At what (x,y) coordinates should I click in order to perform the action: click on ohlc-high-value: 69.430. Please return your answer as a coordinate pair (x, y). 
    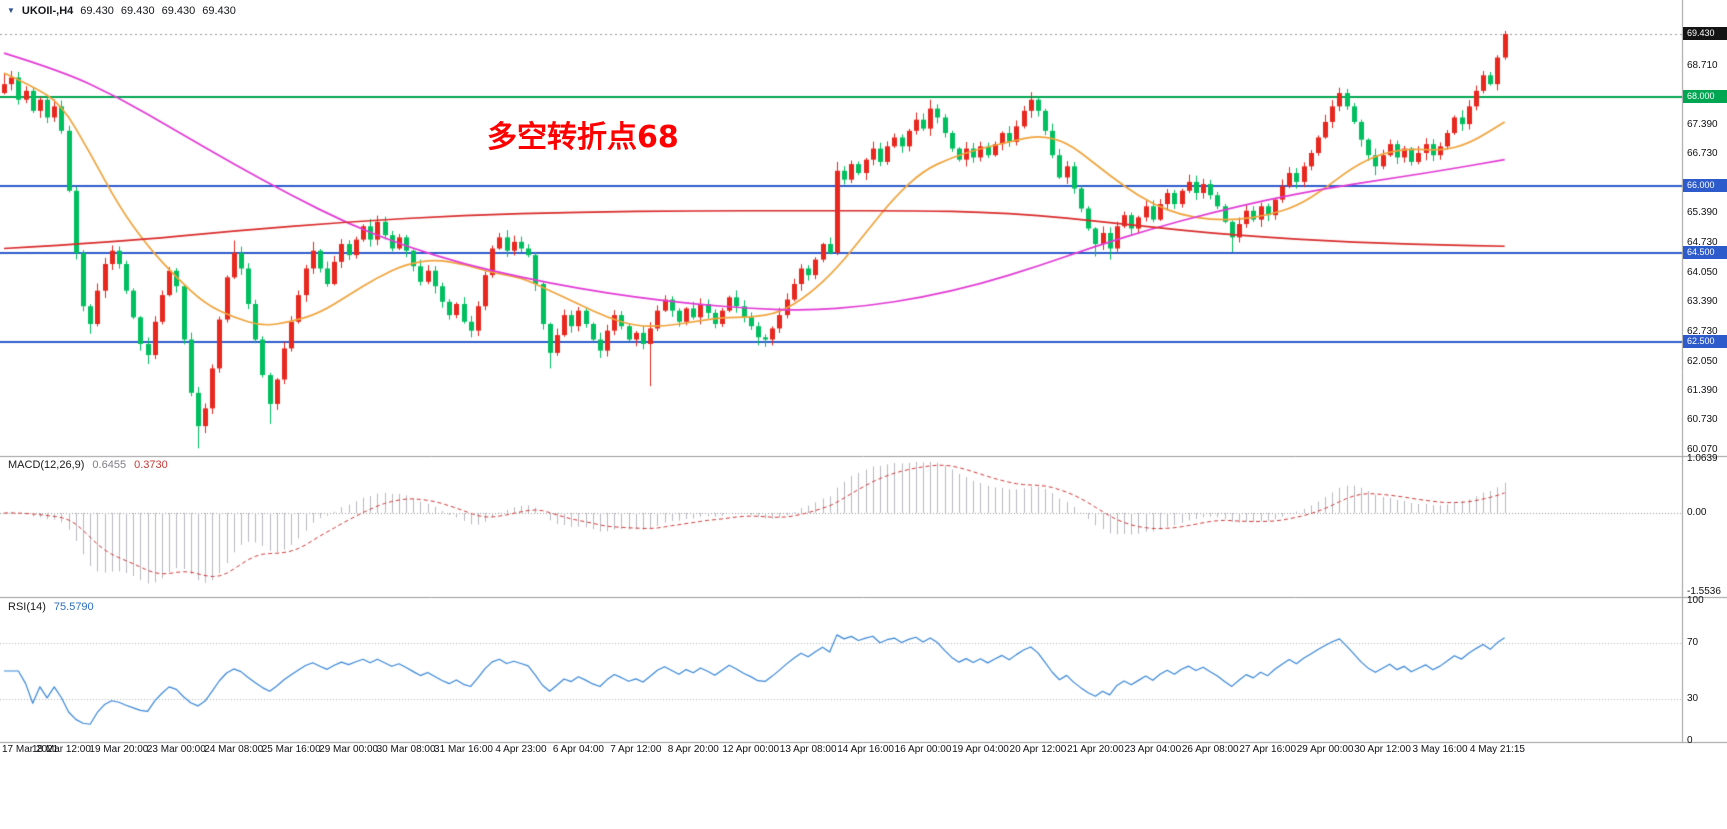
    Looking at the image, I should click on (137, 11).